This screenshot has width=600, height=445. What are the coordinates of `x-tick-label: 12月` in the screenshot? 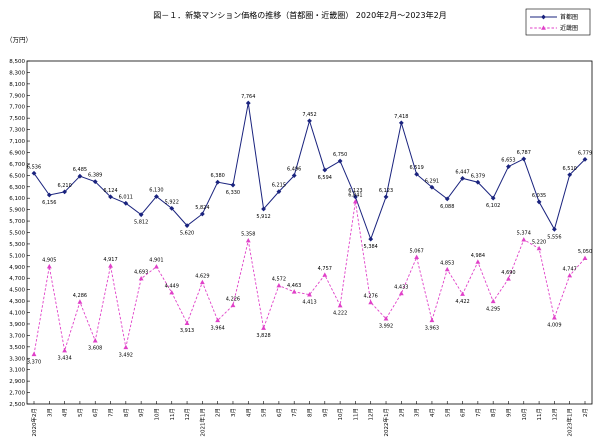 It's located at (554, 414).